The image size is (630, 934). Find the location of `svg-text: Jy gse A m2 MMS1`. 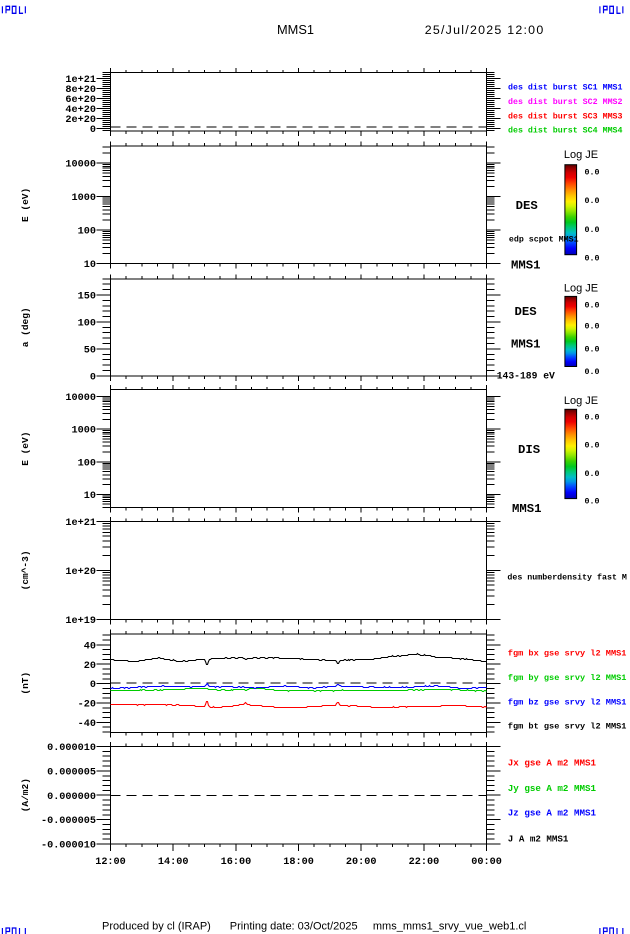

svg-text: Jy gse A m2 MMS1 is located at coordinates (552, 788).